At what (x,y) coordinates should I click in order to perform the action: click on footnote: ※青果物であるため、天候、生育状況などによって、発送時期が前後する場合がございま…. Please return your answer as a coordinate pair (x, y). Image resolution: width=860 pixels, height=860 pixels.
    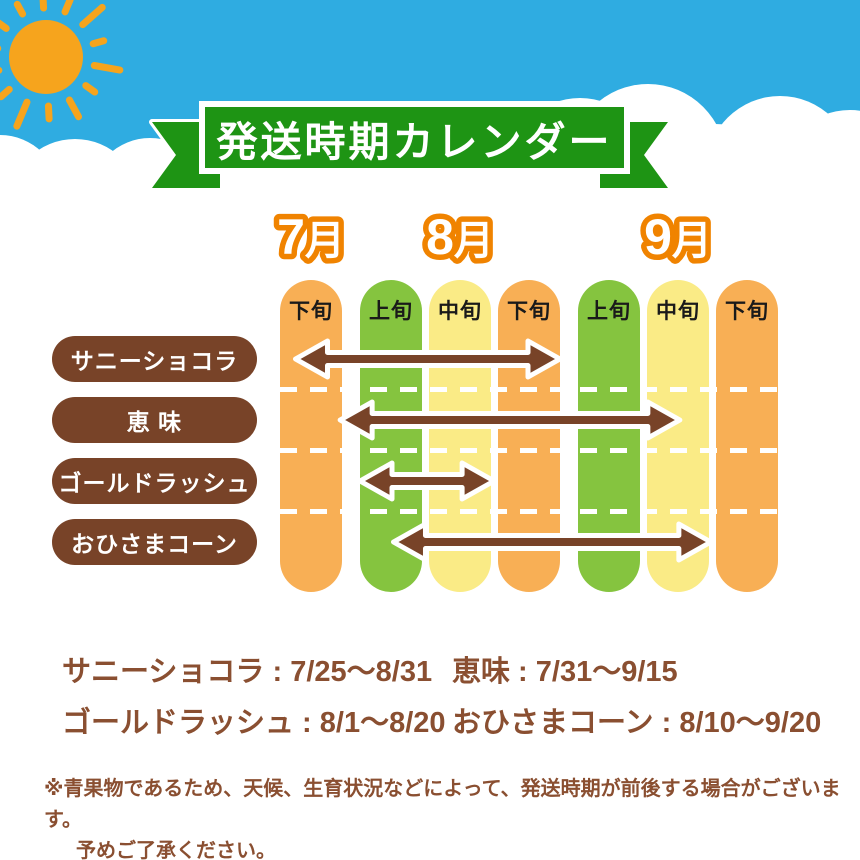
    Looking at the image, I should click on (448, 817).